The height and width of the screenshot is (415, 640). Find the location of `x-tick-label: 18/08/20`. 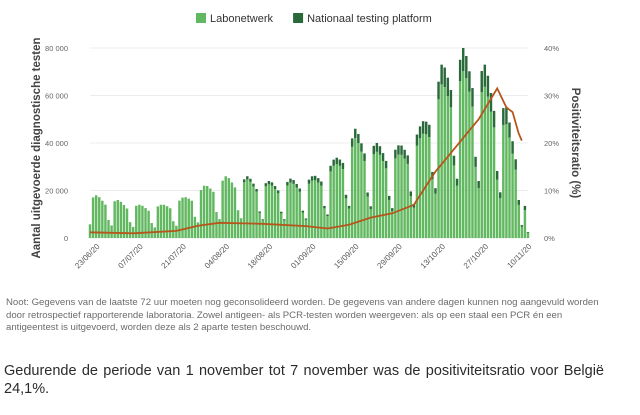

x-tick-label: 18/08/20 is located at coordinates (260, 256).